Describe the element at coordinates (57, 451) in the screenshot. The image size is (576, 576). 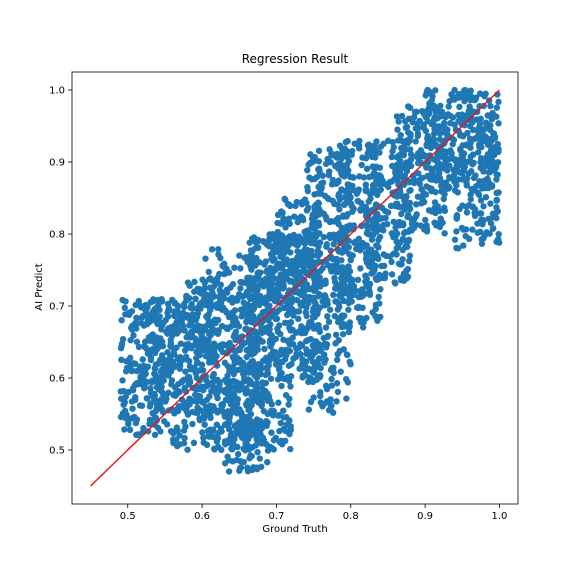
I see `y-tick-label: 0.5` at that location.